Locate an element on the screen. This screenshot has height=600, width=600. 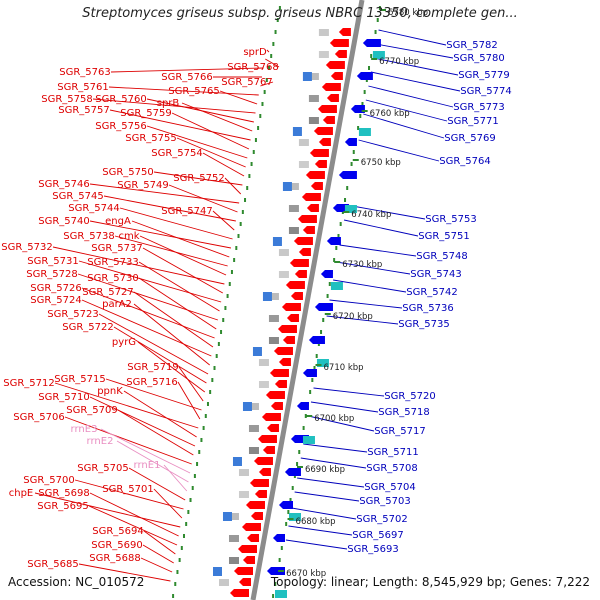
right-gene-label: SGR_5753 is located at coordinates (451, 219).